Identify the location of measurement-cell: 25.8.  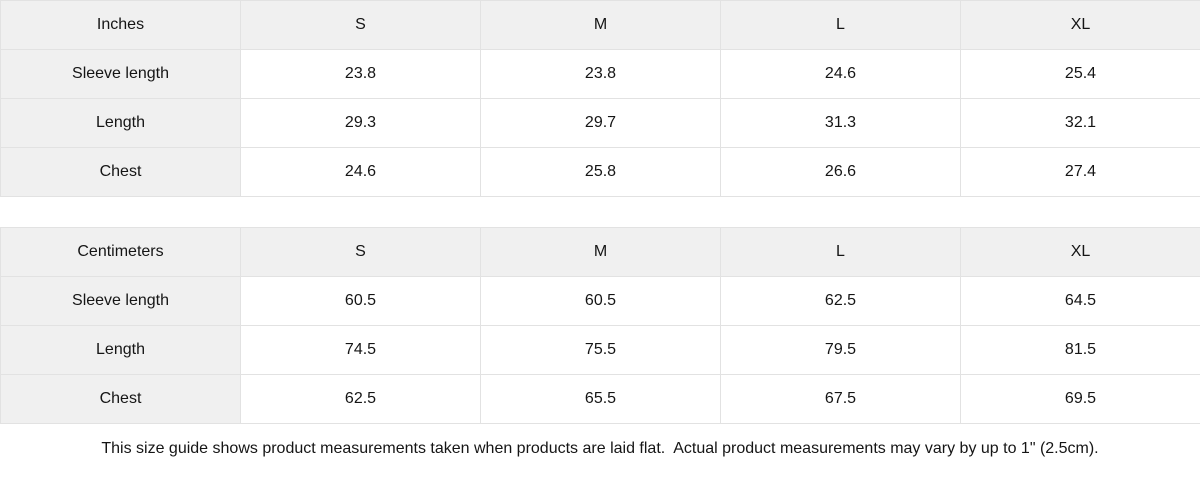
(600, 172).